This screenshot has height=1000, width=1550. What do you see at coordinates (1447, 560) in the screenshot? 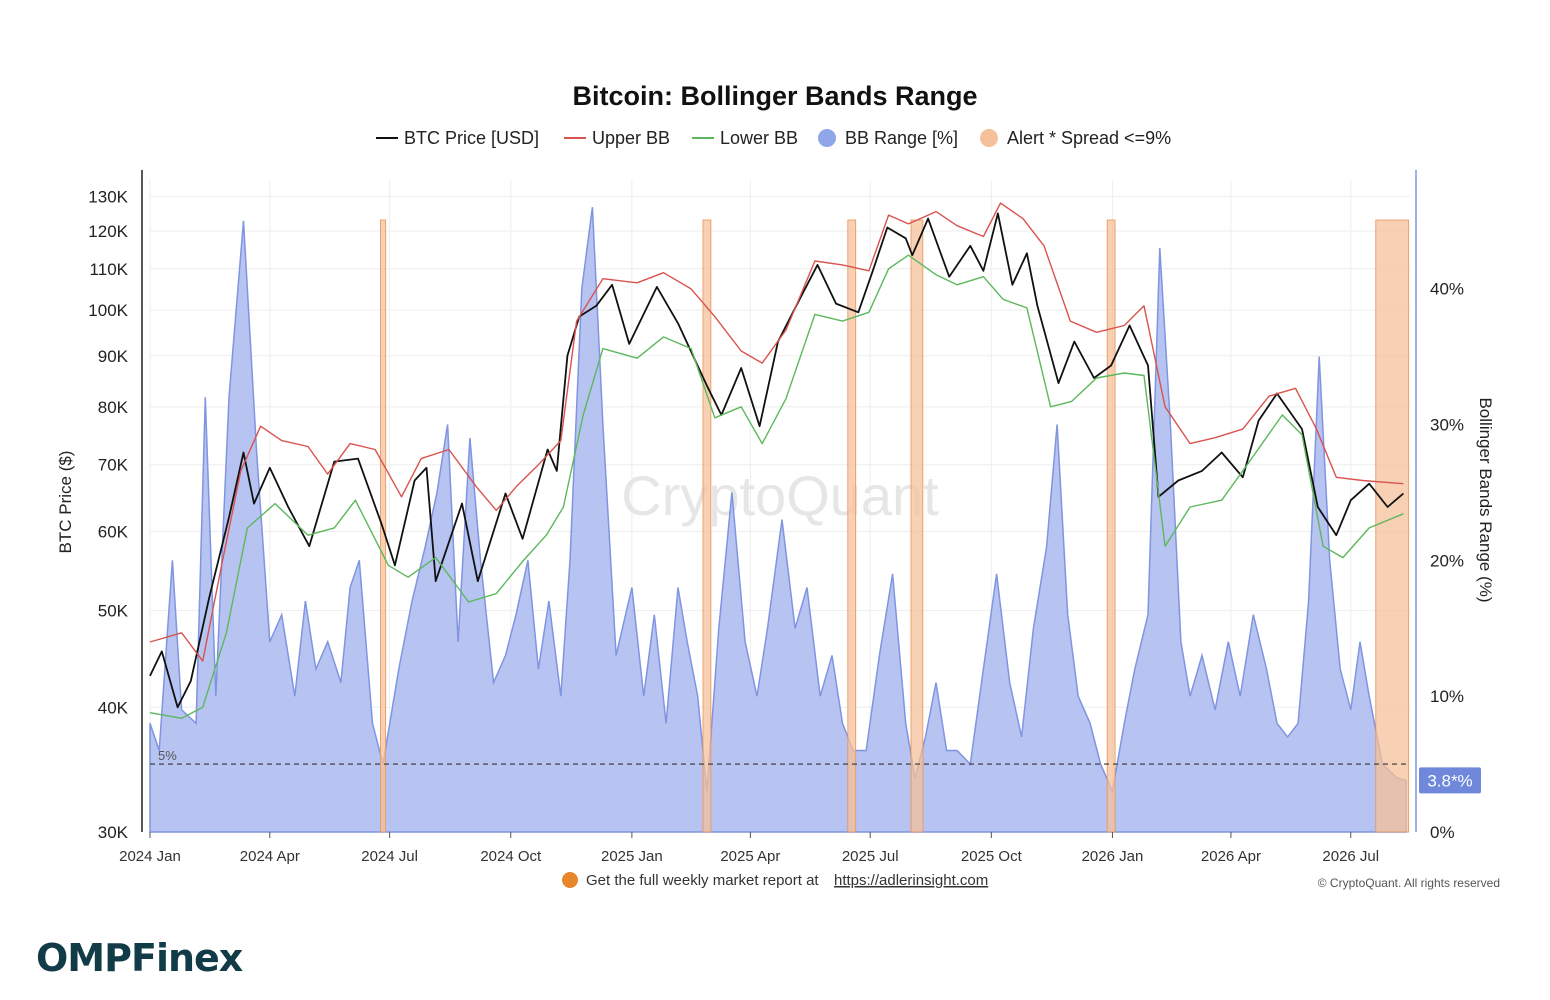
I see `y-right-tick-label: 20%` at bounding box center [1447, 560].